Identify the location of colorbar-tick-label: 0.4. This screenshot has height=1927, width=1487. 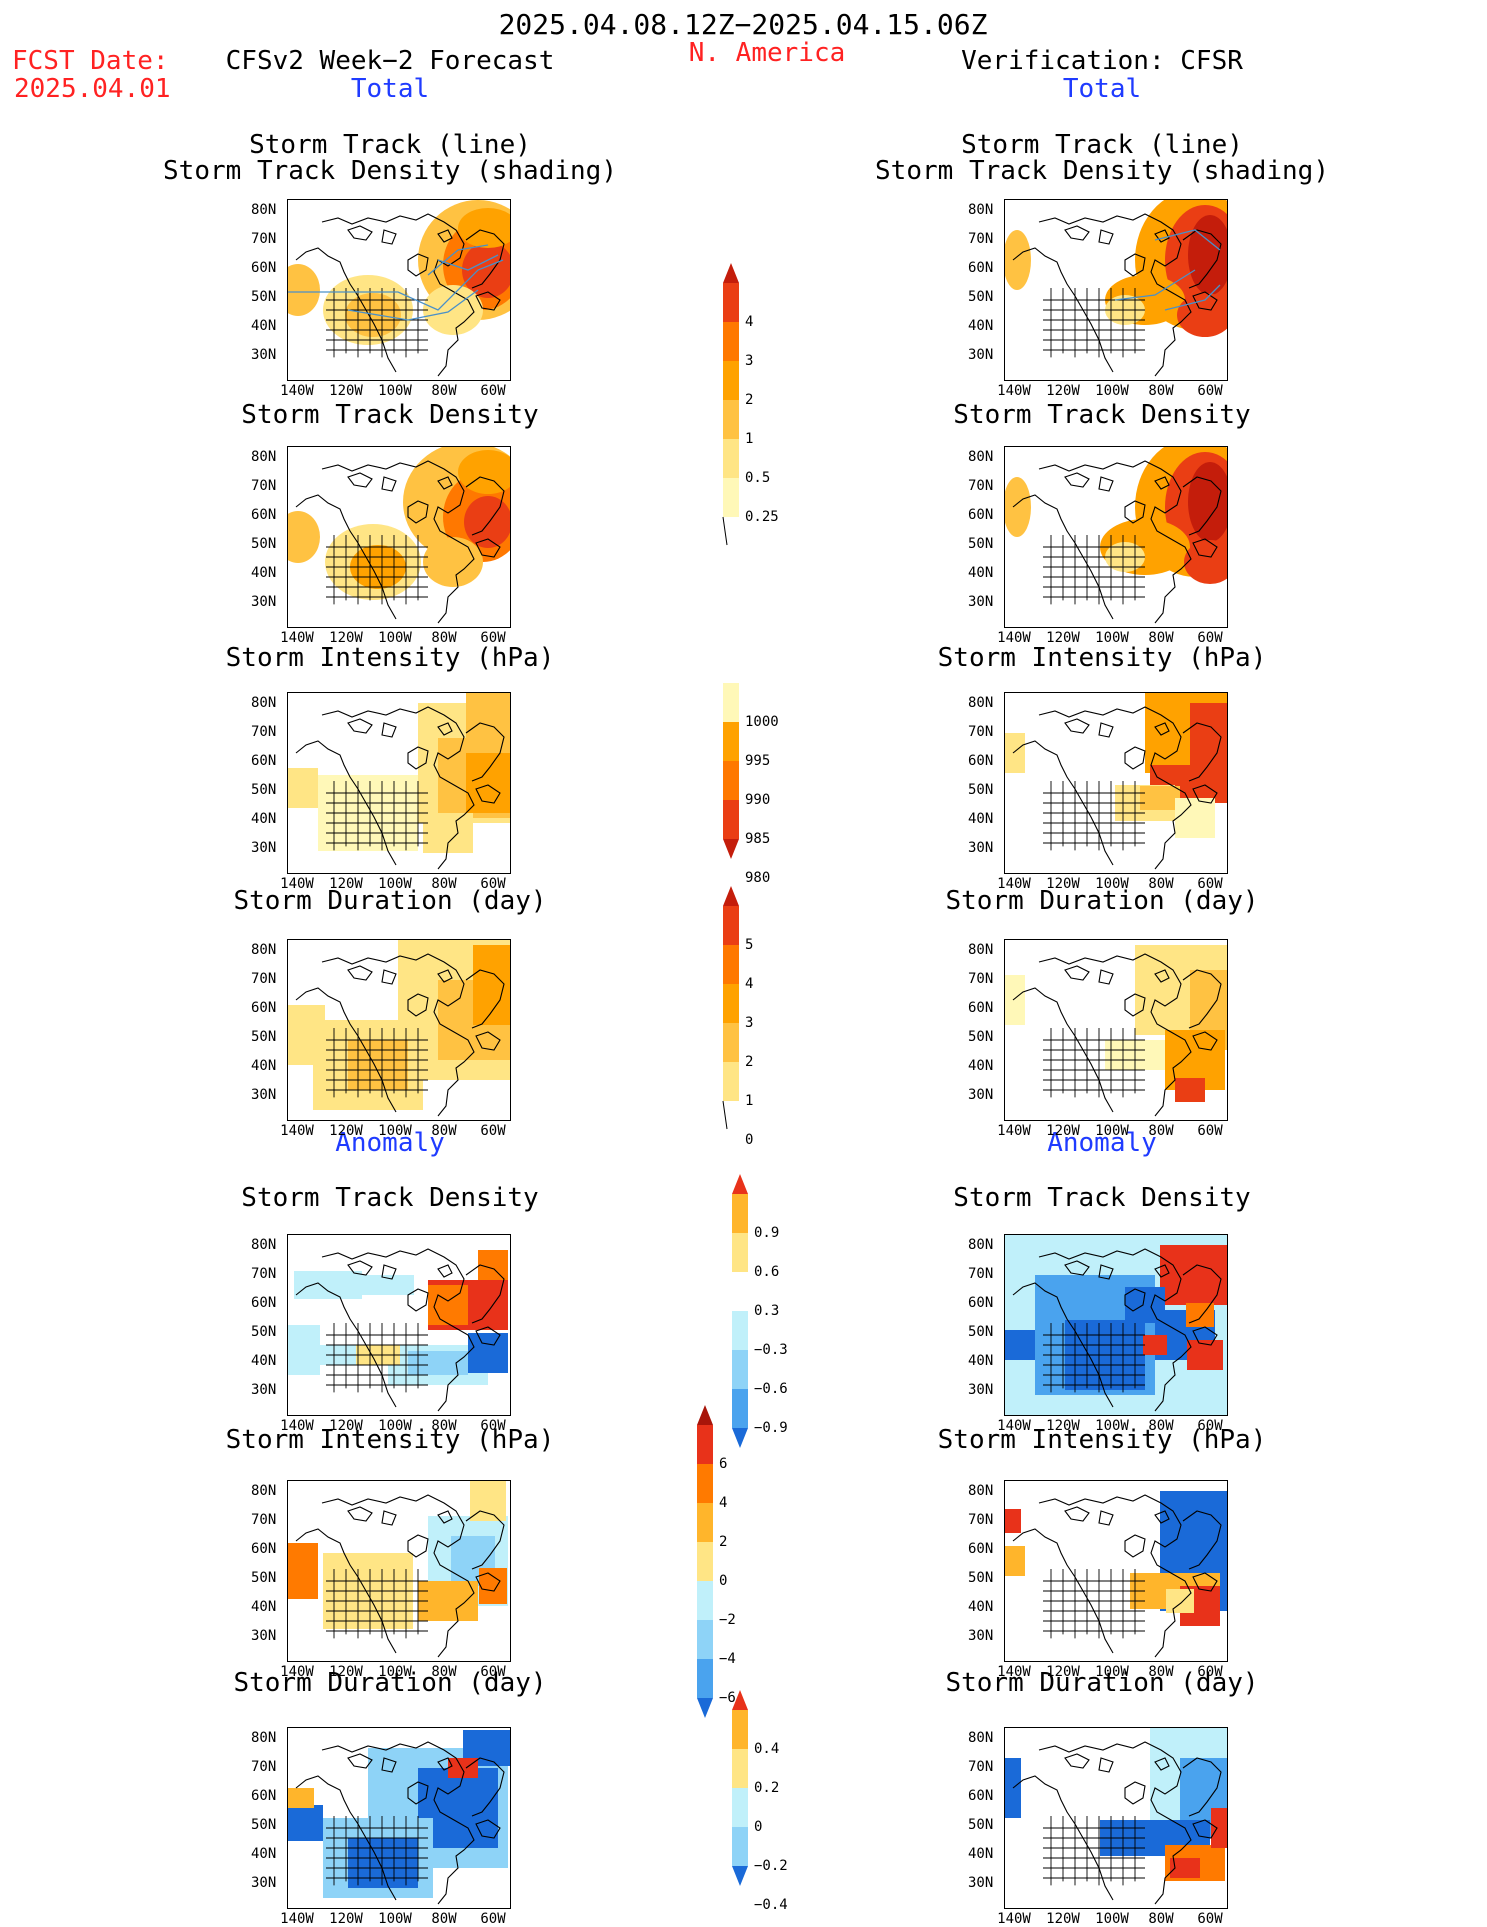
(767, 1749).